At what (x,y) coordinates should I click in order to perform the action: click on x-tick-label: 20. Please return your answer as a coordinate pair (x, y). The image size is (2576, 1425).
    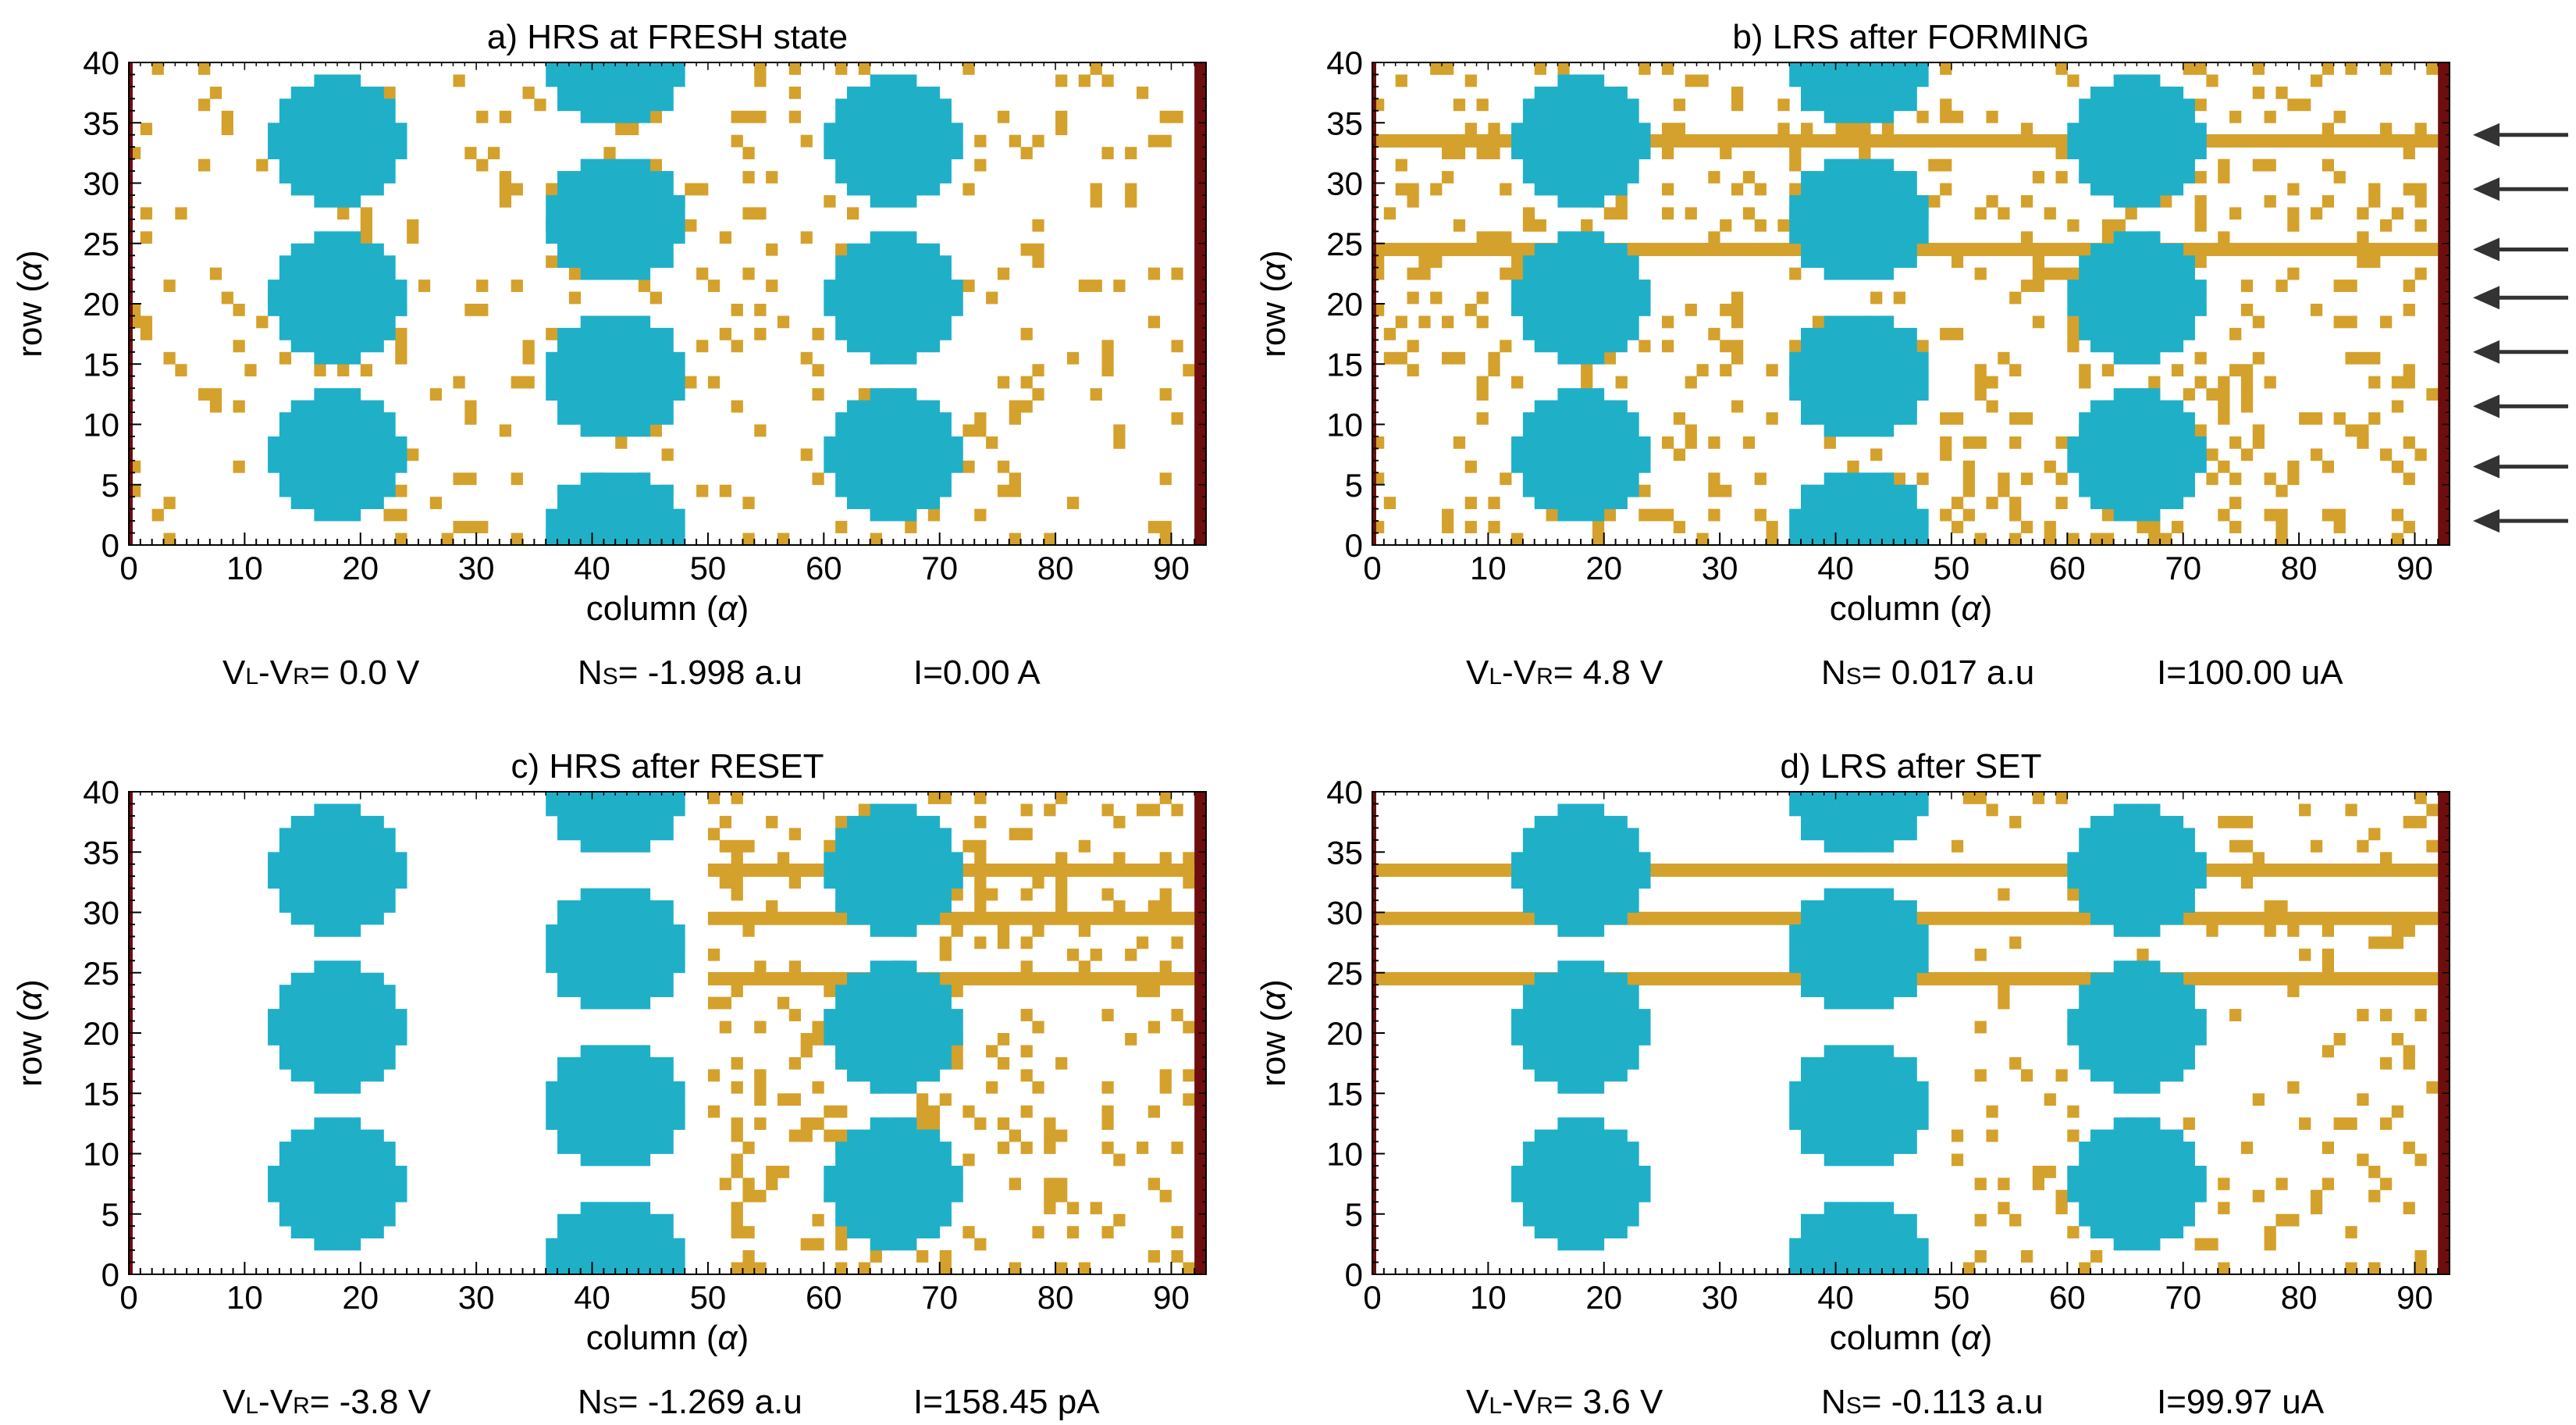
    Looking at the image, I should click on (360, 568).